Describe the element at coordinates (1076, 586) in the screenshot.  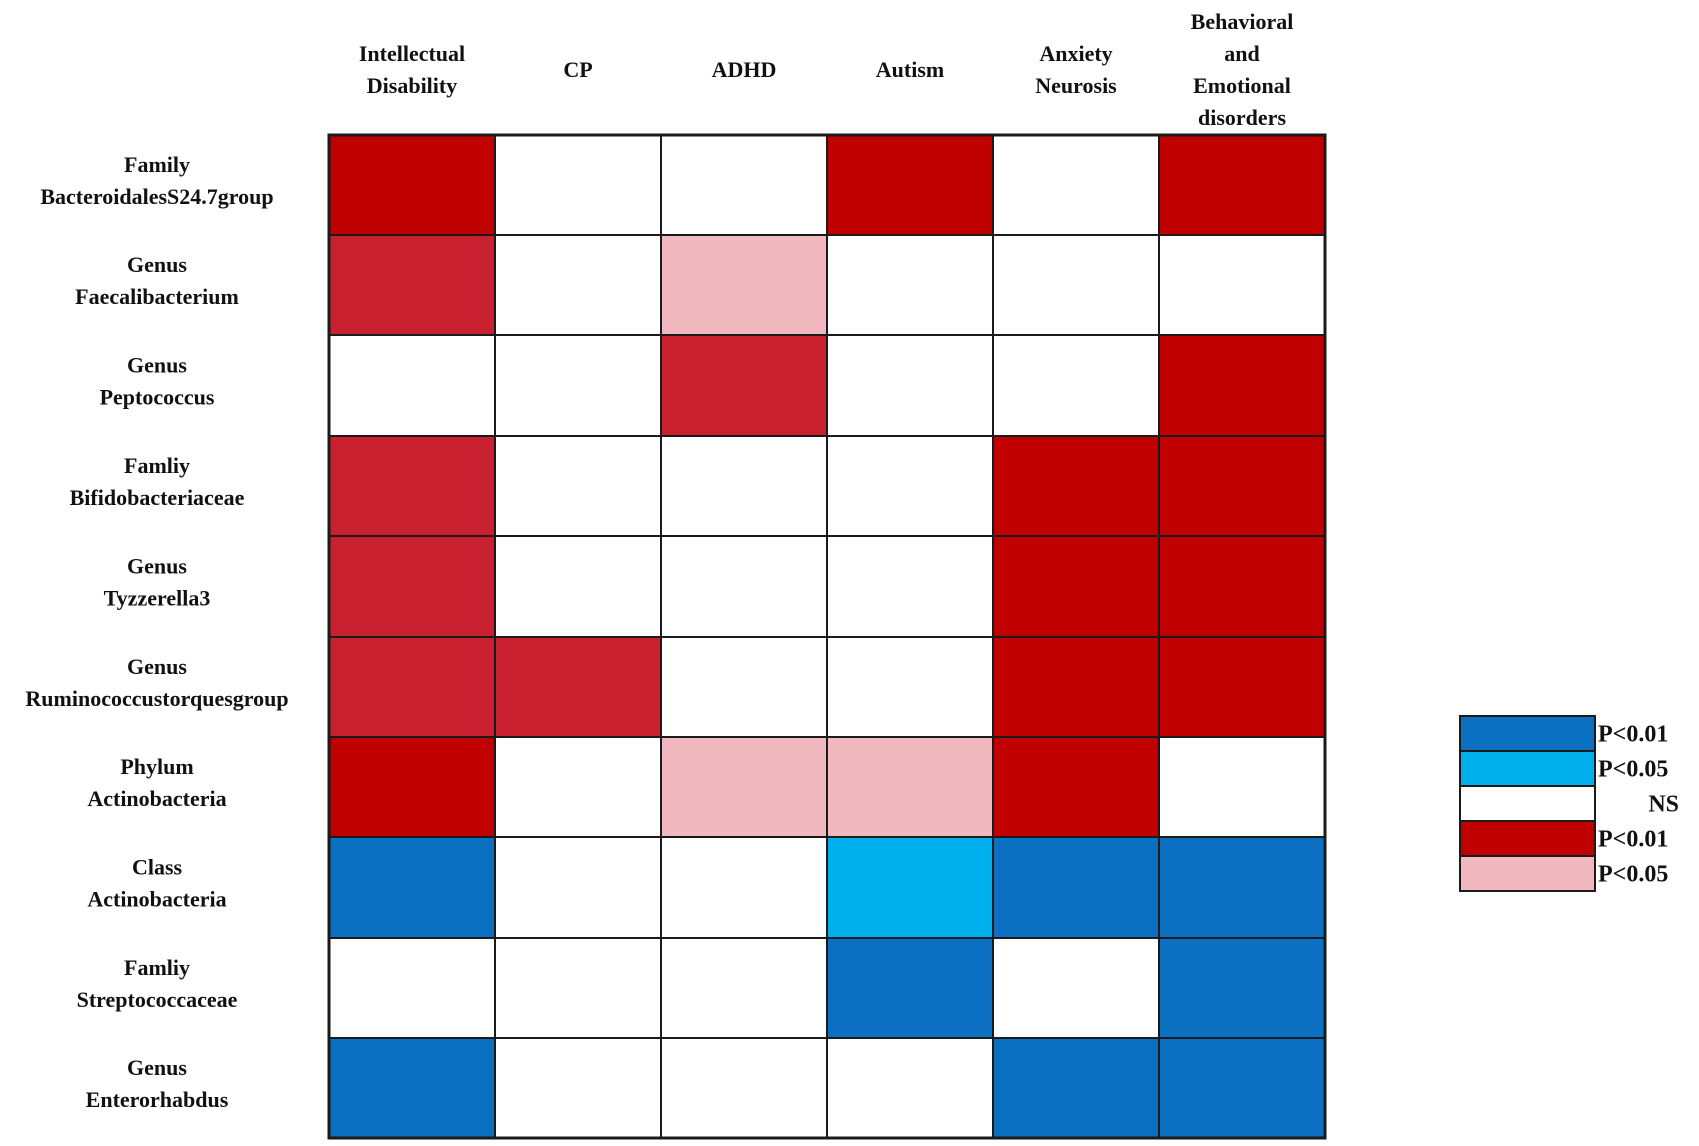
I see `heatmap-cell-r4-c4` at that location.